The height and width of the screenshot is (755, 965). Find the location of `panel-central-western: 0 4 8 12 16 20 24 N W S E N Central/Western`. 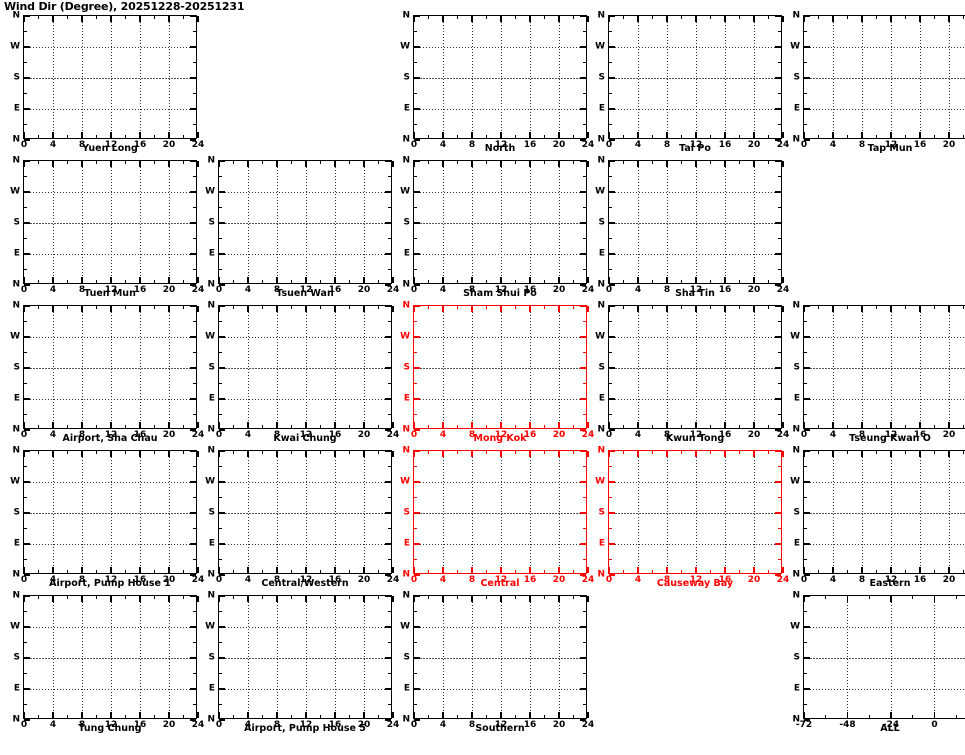

panel-central-western: 0 4 8 12 16 20 24 N W S E N Central/Western is located at coordinates (297, 520).